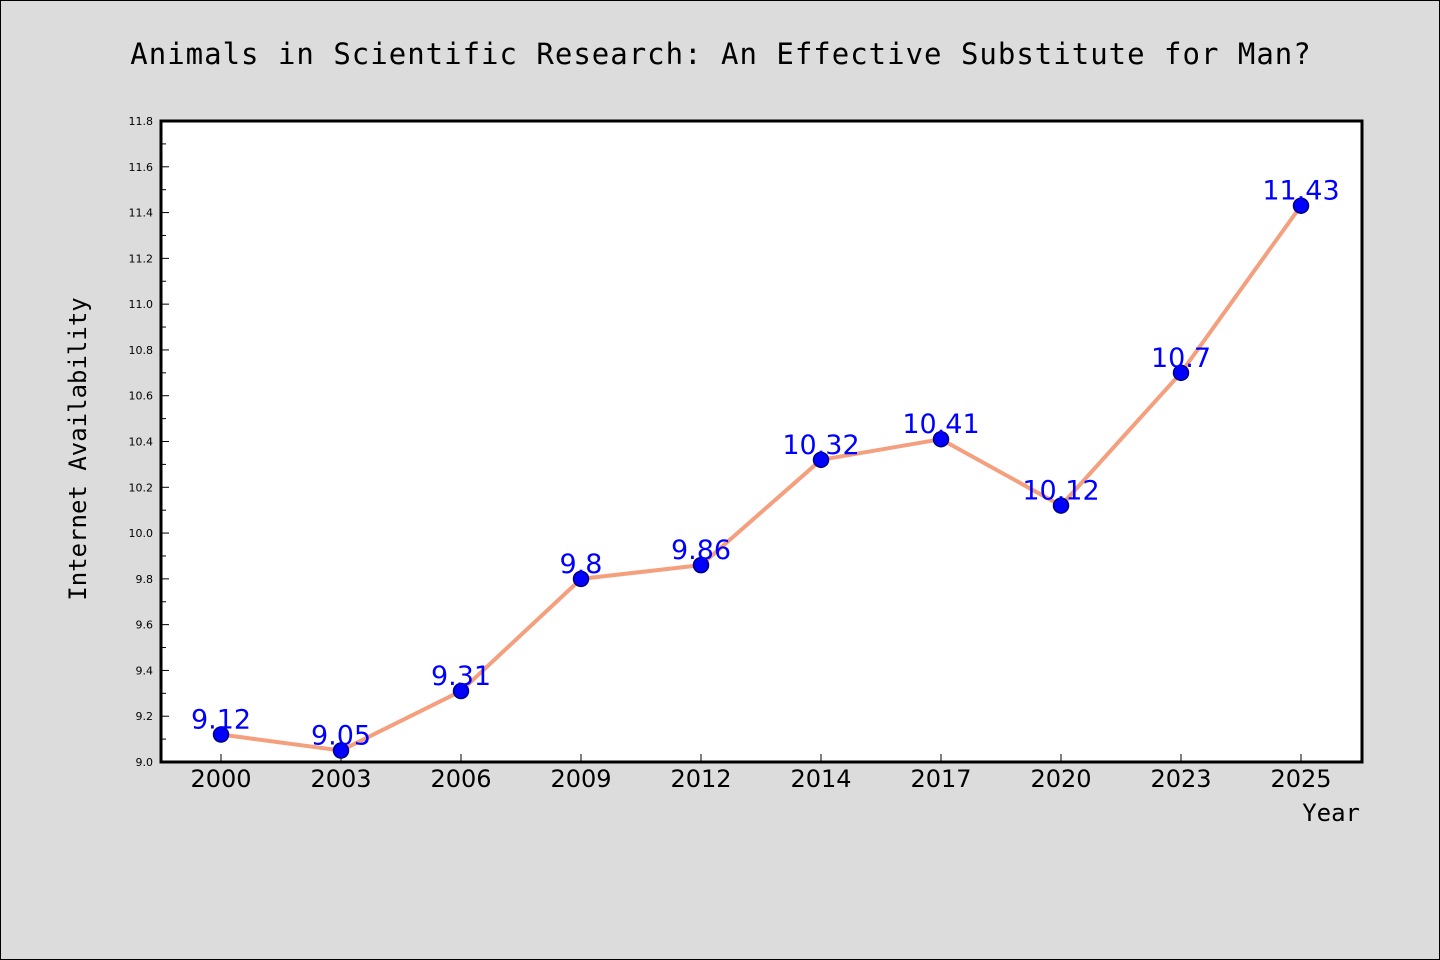 The width and height of the screenshot is (1440, 960). What do you see at coordinates (141, 396) in the screenshot?
I see `y-tick-label: 10.6` at bounding box center [141, 396].